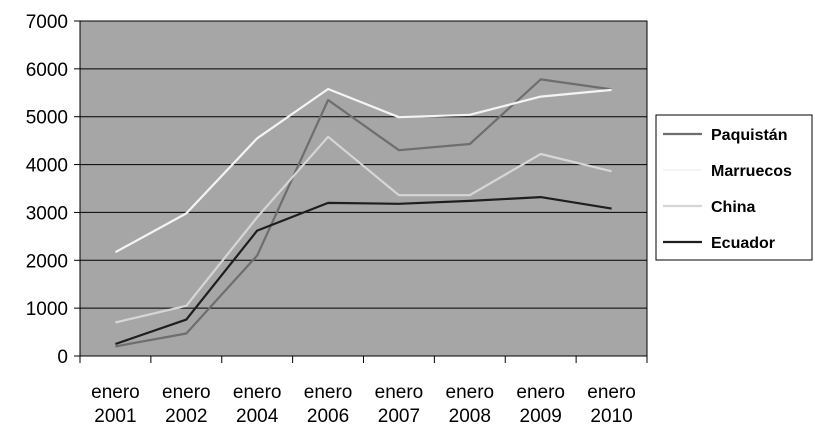 This screenshot has width=815, height=426. Describe the element at coordinates (328, 416) in the screenshot. I see `x-tick-label-line: 2006` at that location.